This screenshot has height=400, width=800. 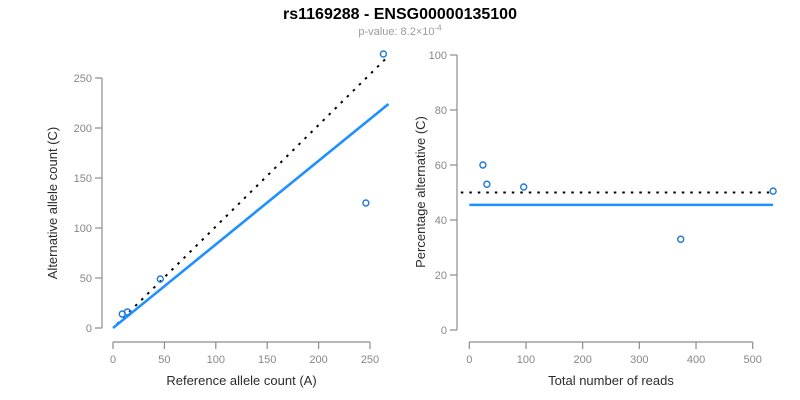 What do you see at coordinates (370, 360) in the screenshot?
I see `x-tick-label: 250` at bounding box center [370, 360].